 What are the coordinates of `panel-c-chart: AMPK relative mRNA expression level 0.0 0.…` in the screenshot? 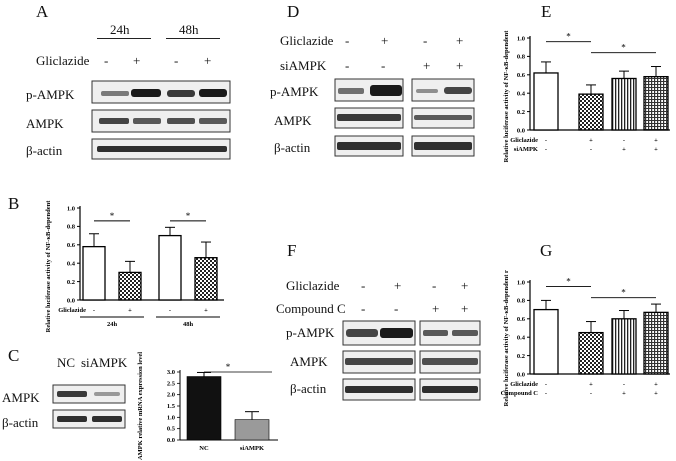 It's located at (207, 406).